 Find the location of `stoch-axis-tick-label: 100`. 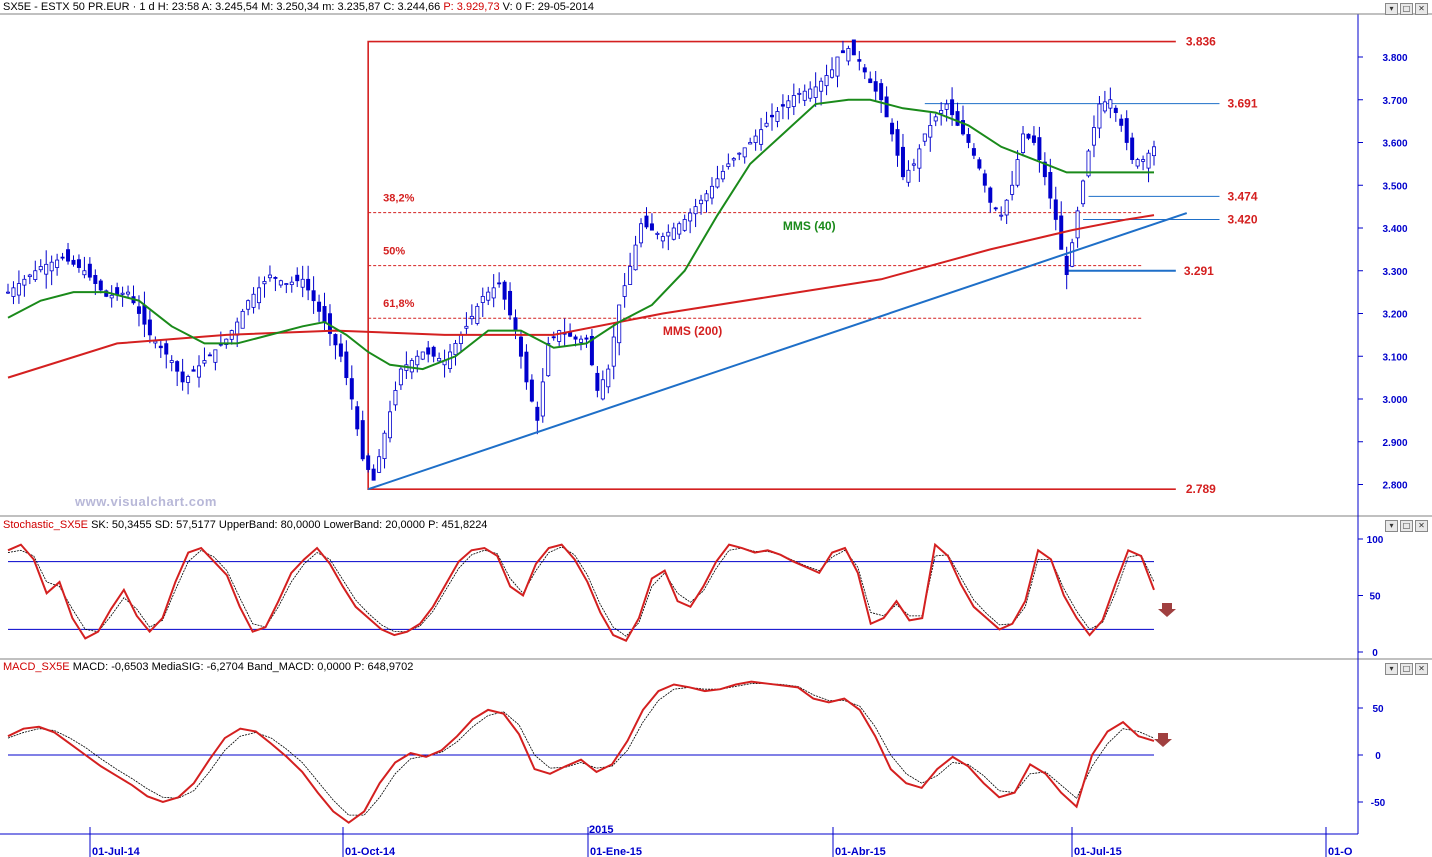

stoch-axis-tick-label: 100 is located at coordinates (1375, 540).